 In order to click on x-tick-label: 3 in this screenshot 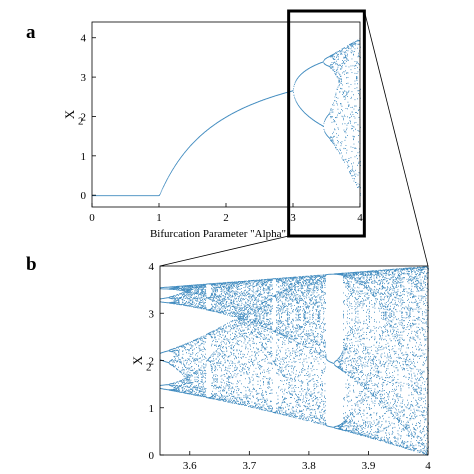, I will do `click(293, 218)`.